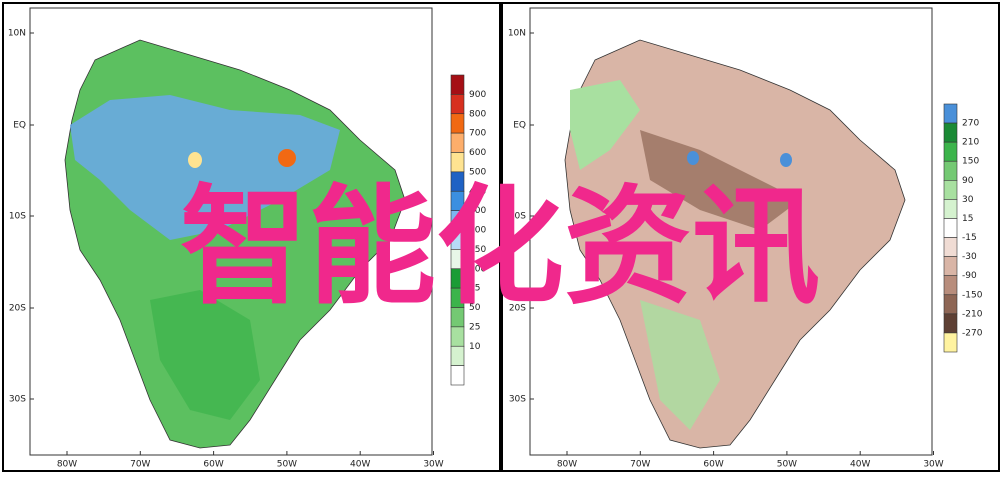 This screenshot has height=478, width=1003. I want to click on colorbar-label: 900, so click(477, 95).